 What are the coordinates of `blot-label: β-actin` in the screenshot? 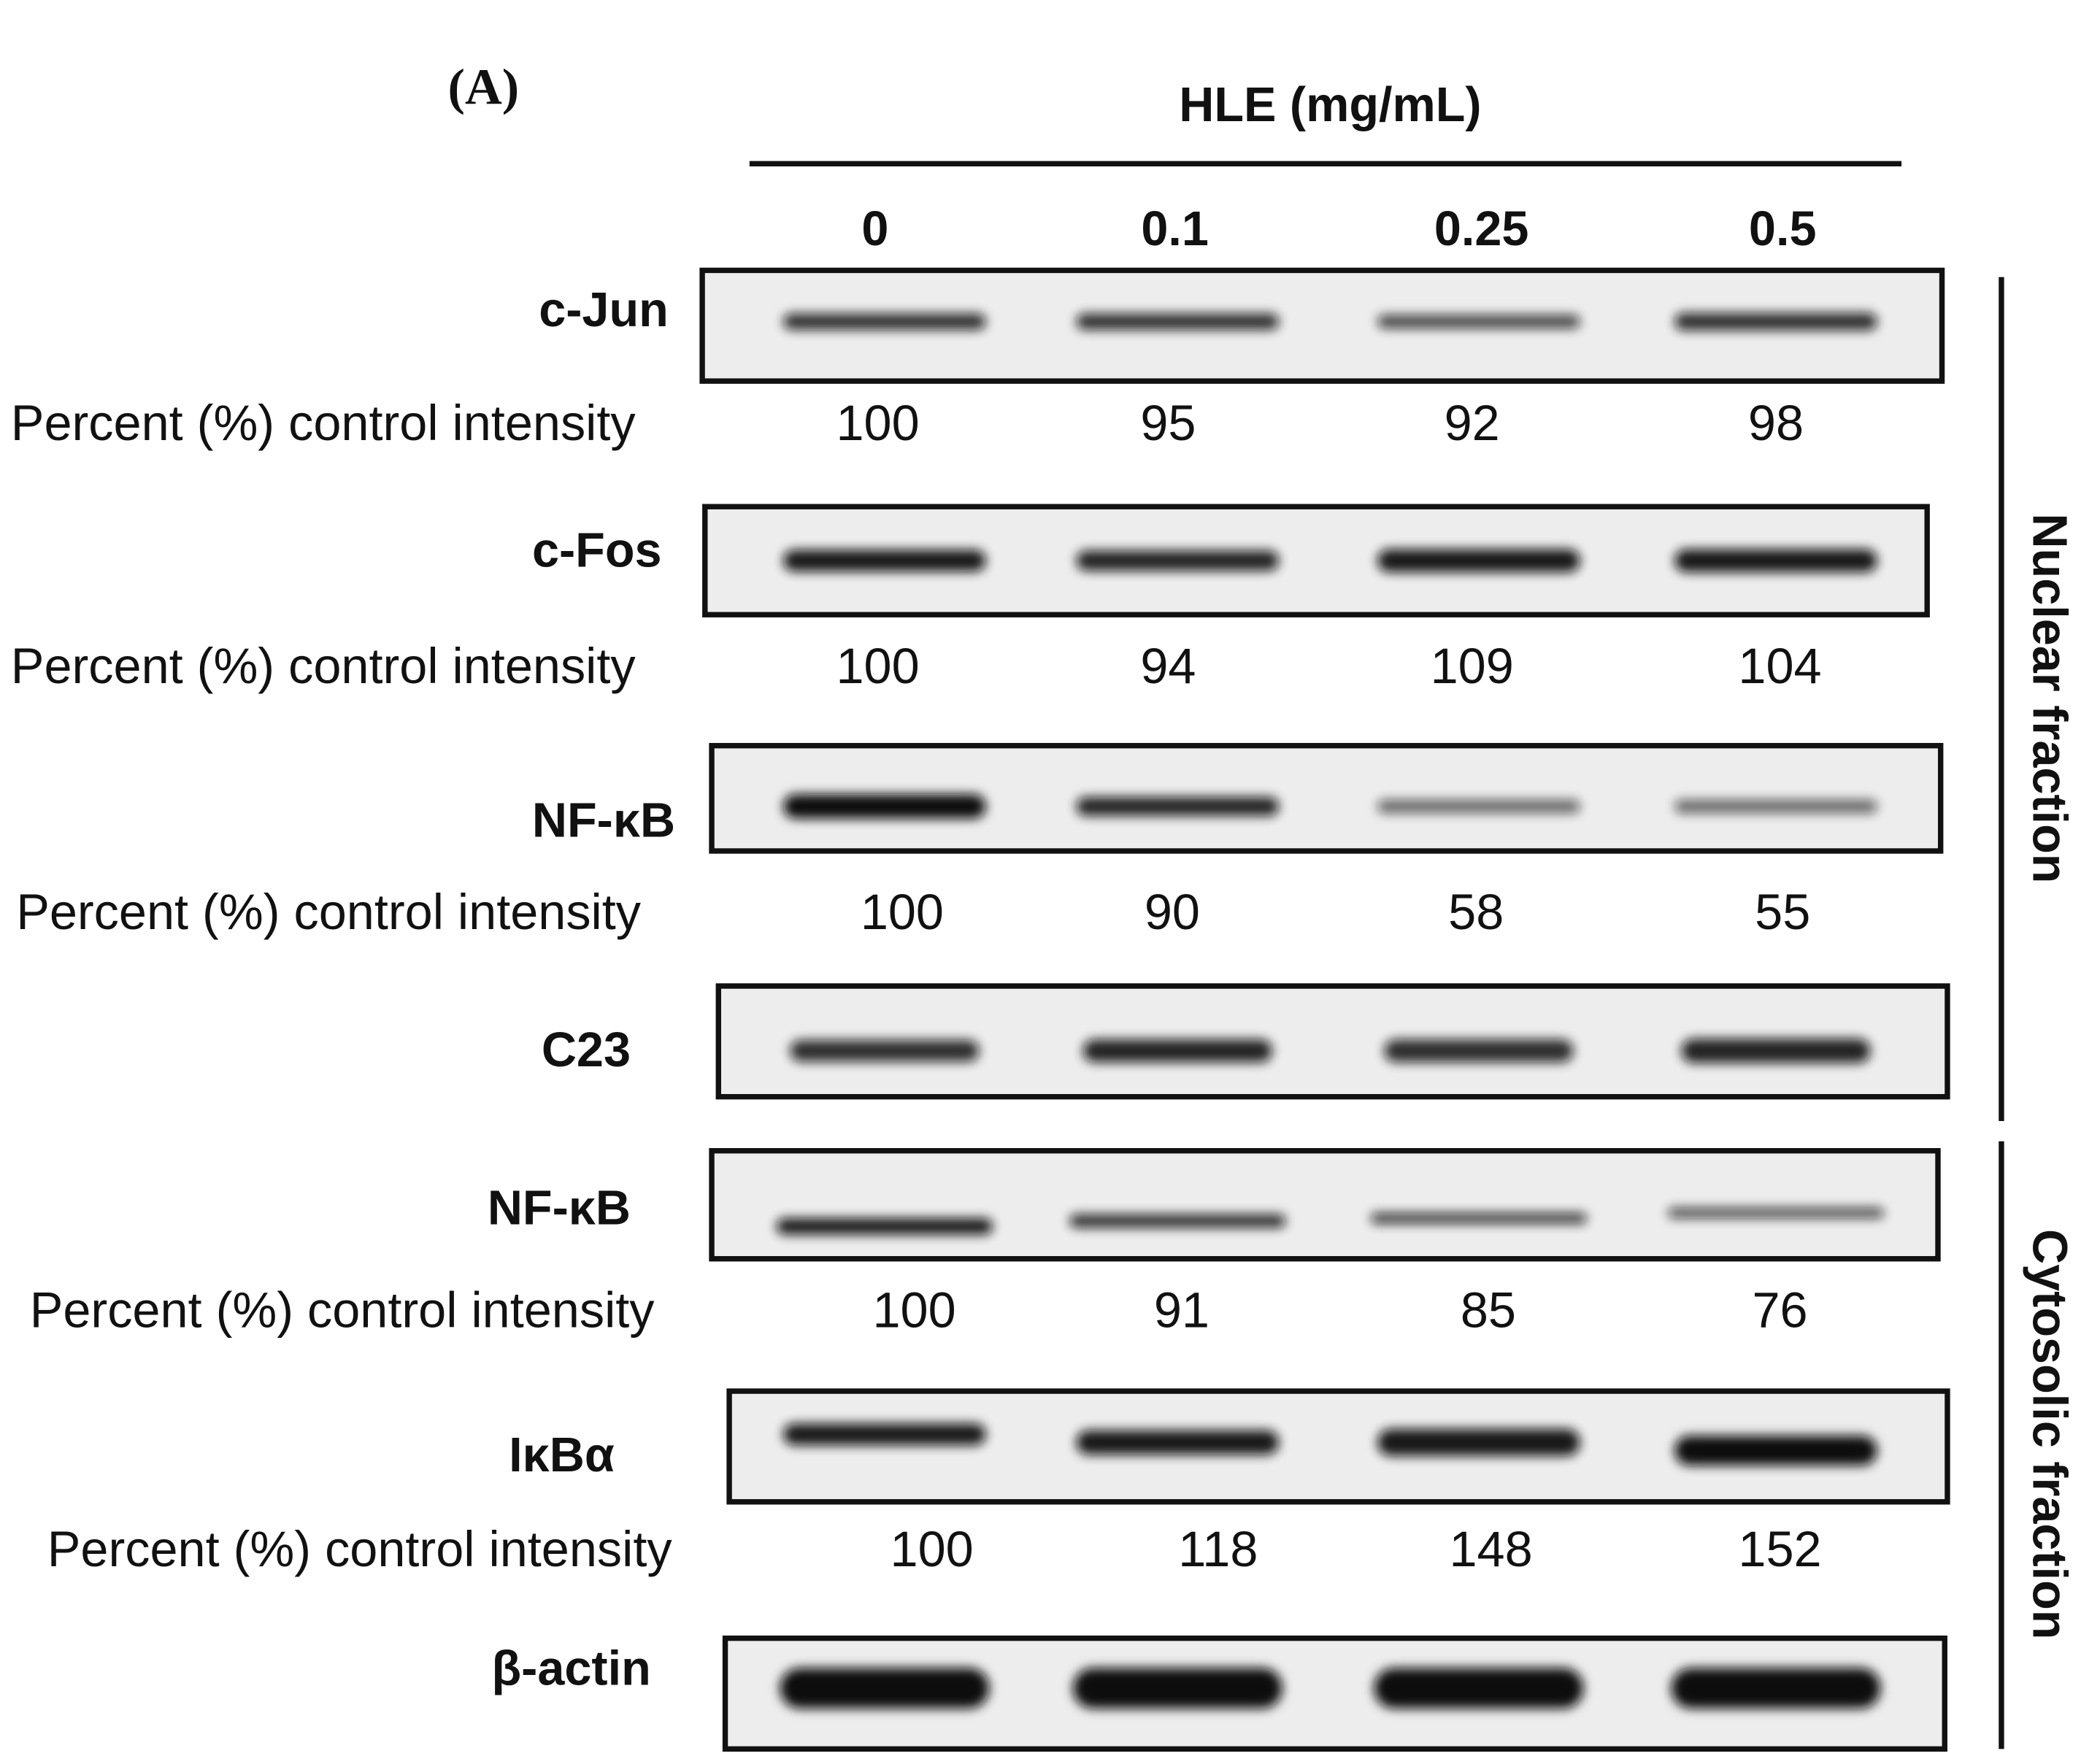 It's located at (571, 1668).